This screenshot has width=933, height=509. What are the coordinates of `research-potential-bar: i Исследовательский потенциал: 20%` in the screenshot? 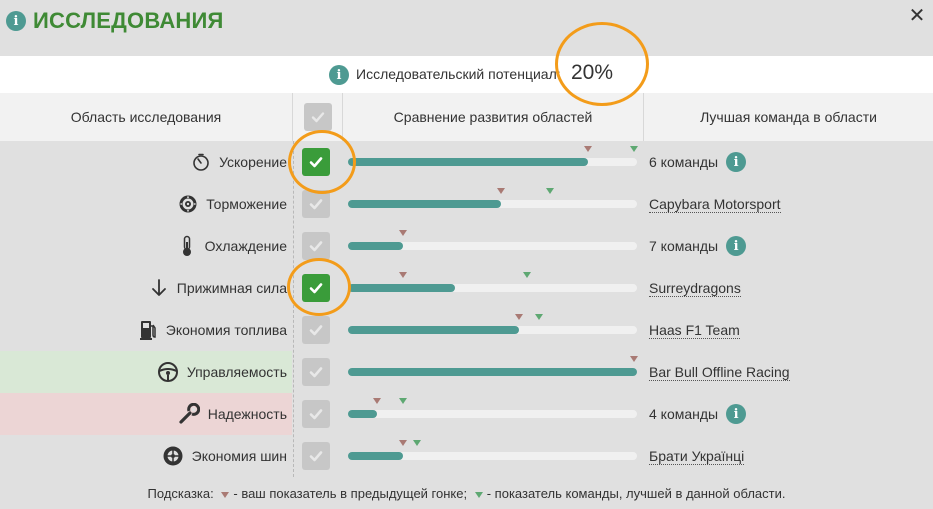 It's located at (466, 74).